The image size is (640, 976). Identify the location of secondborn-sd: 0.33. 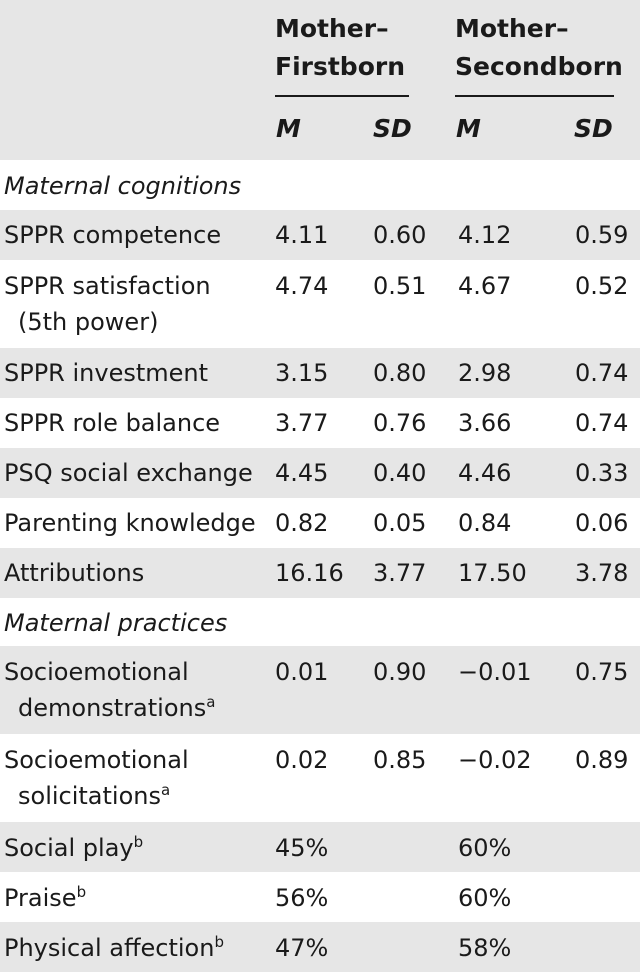
(602, 473).